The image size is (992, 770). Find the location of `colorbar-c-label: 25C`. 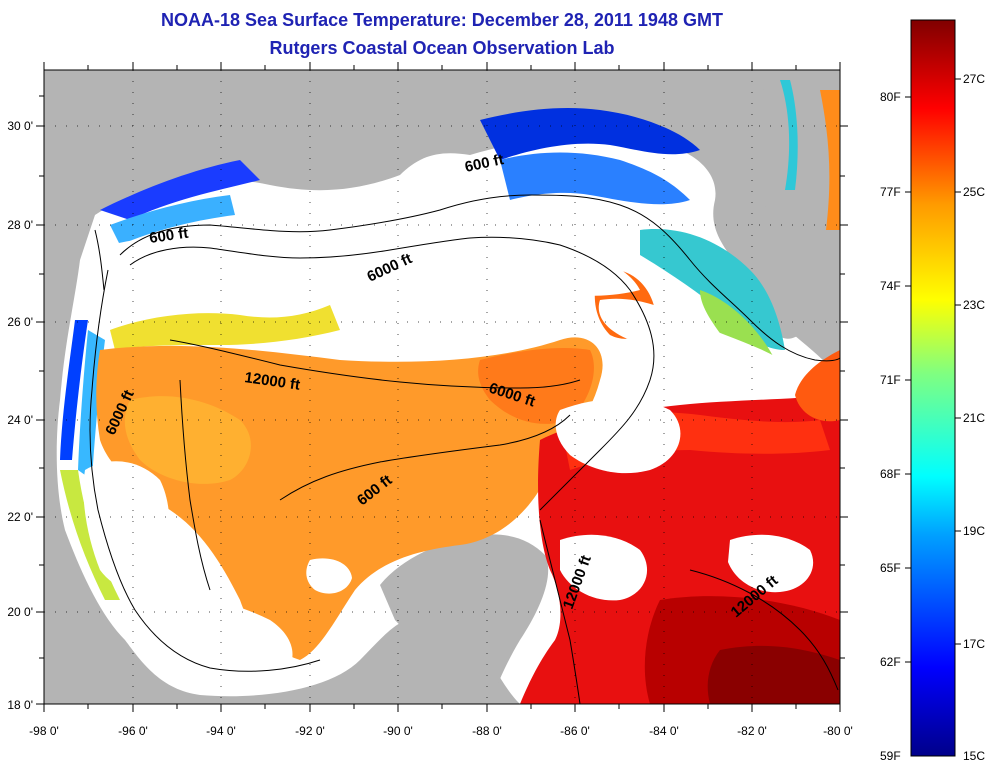

colorbar-c-label: 25C is located at coordinates (974, 192).